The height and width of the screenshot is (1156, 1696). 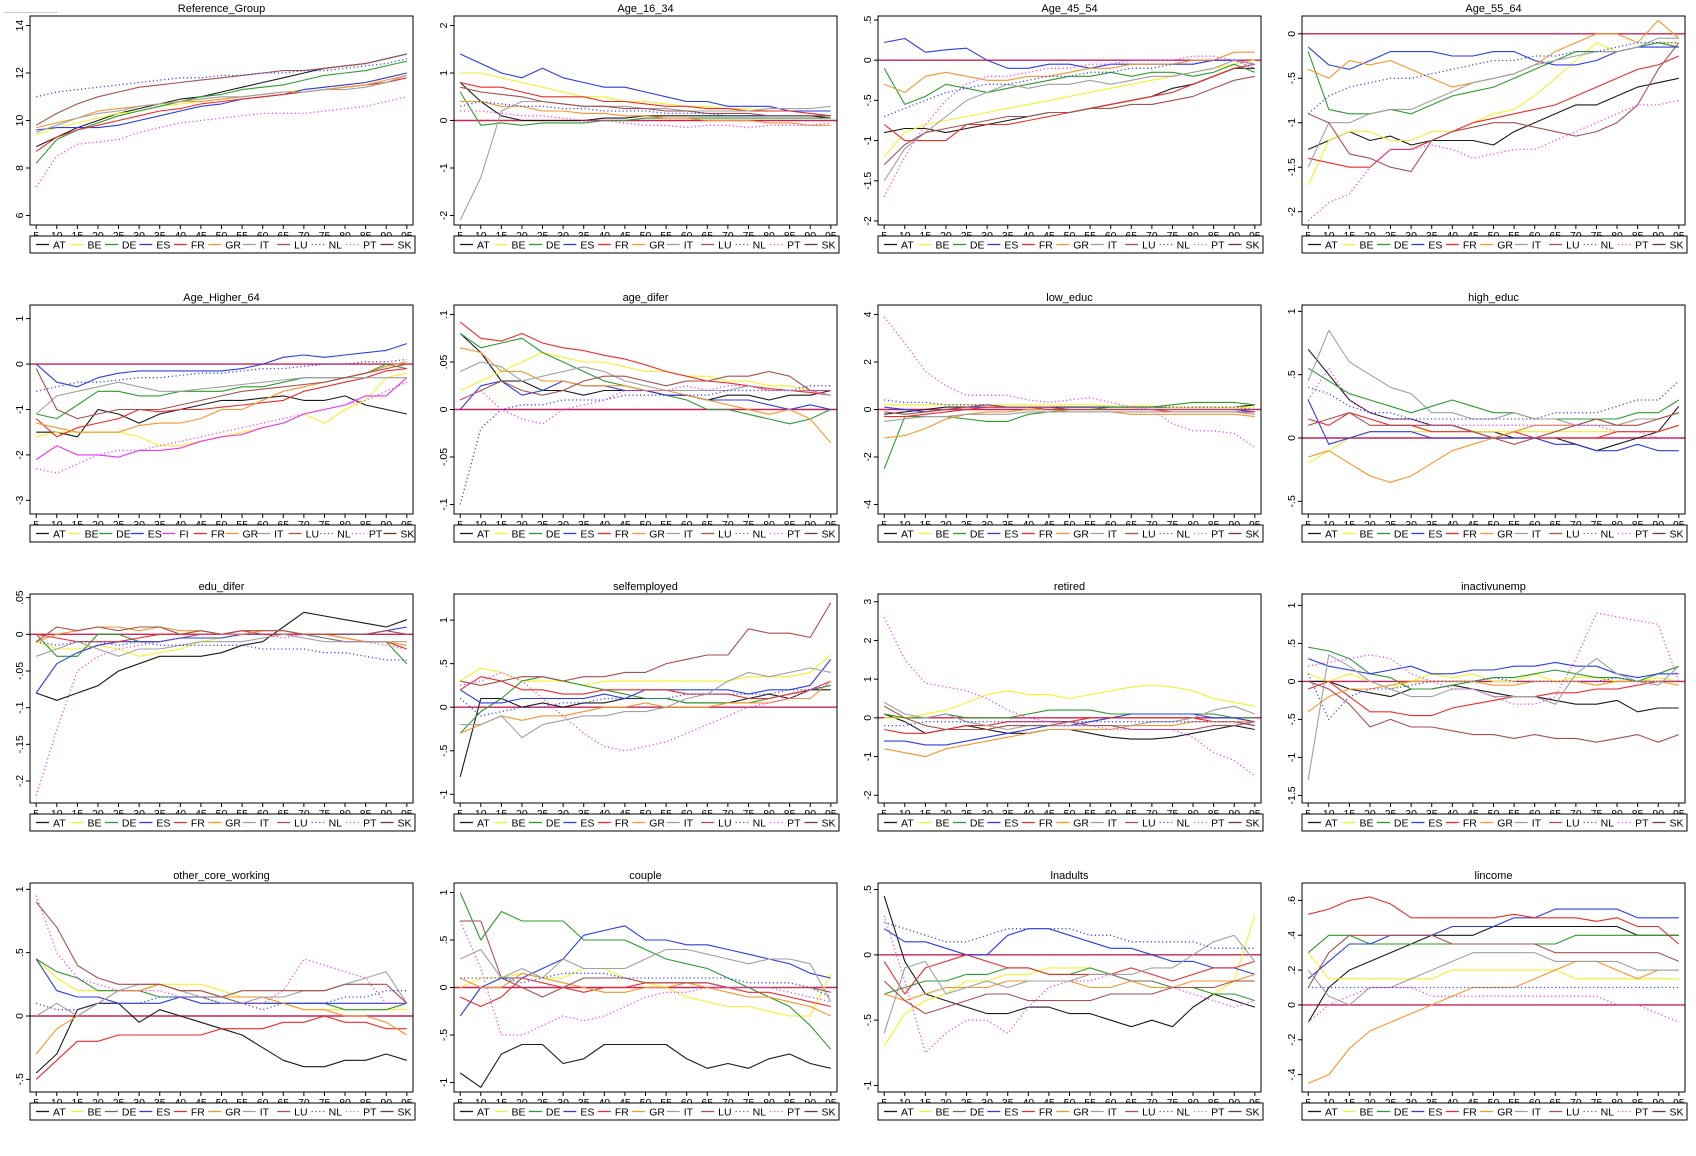 What do you see at coordinates (444, 504) in the screenshot?
I see `y-tick-label: -.1` at bounding box center [444, 504].